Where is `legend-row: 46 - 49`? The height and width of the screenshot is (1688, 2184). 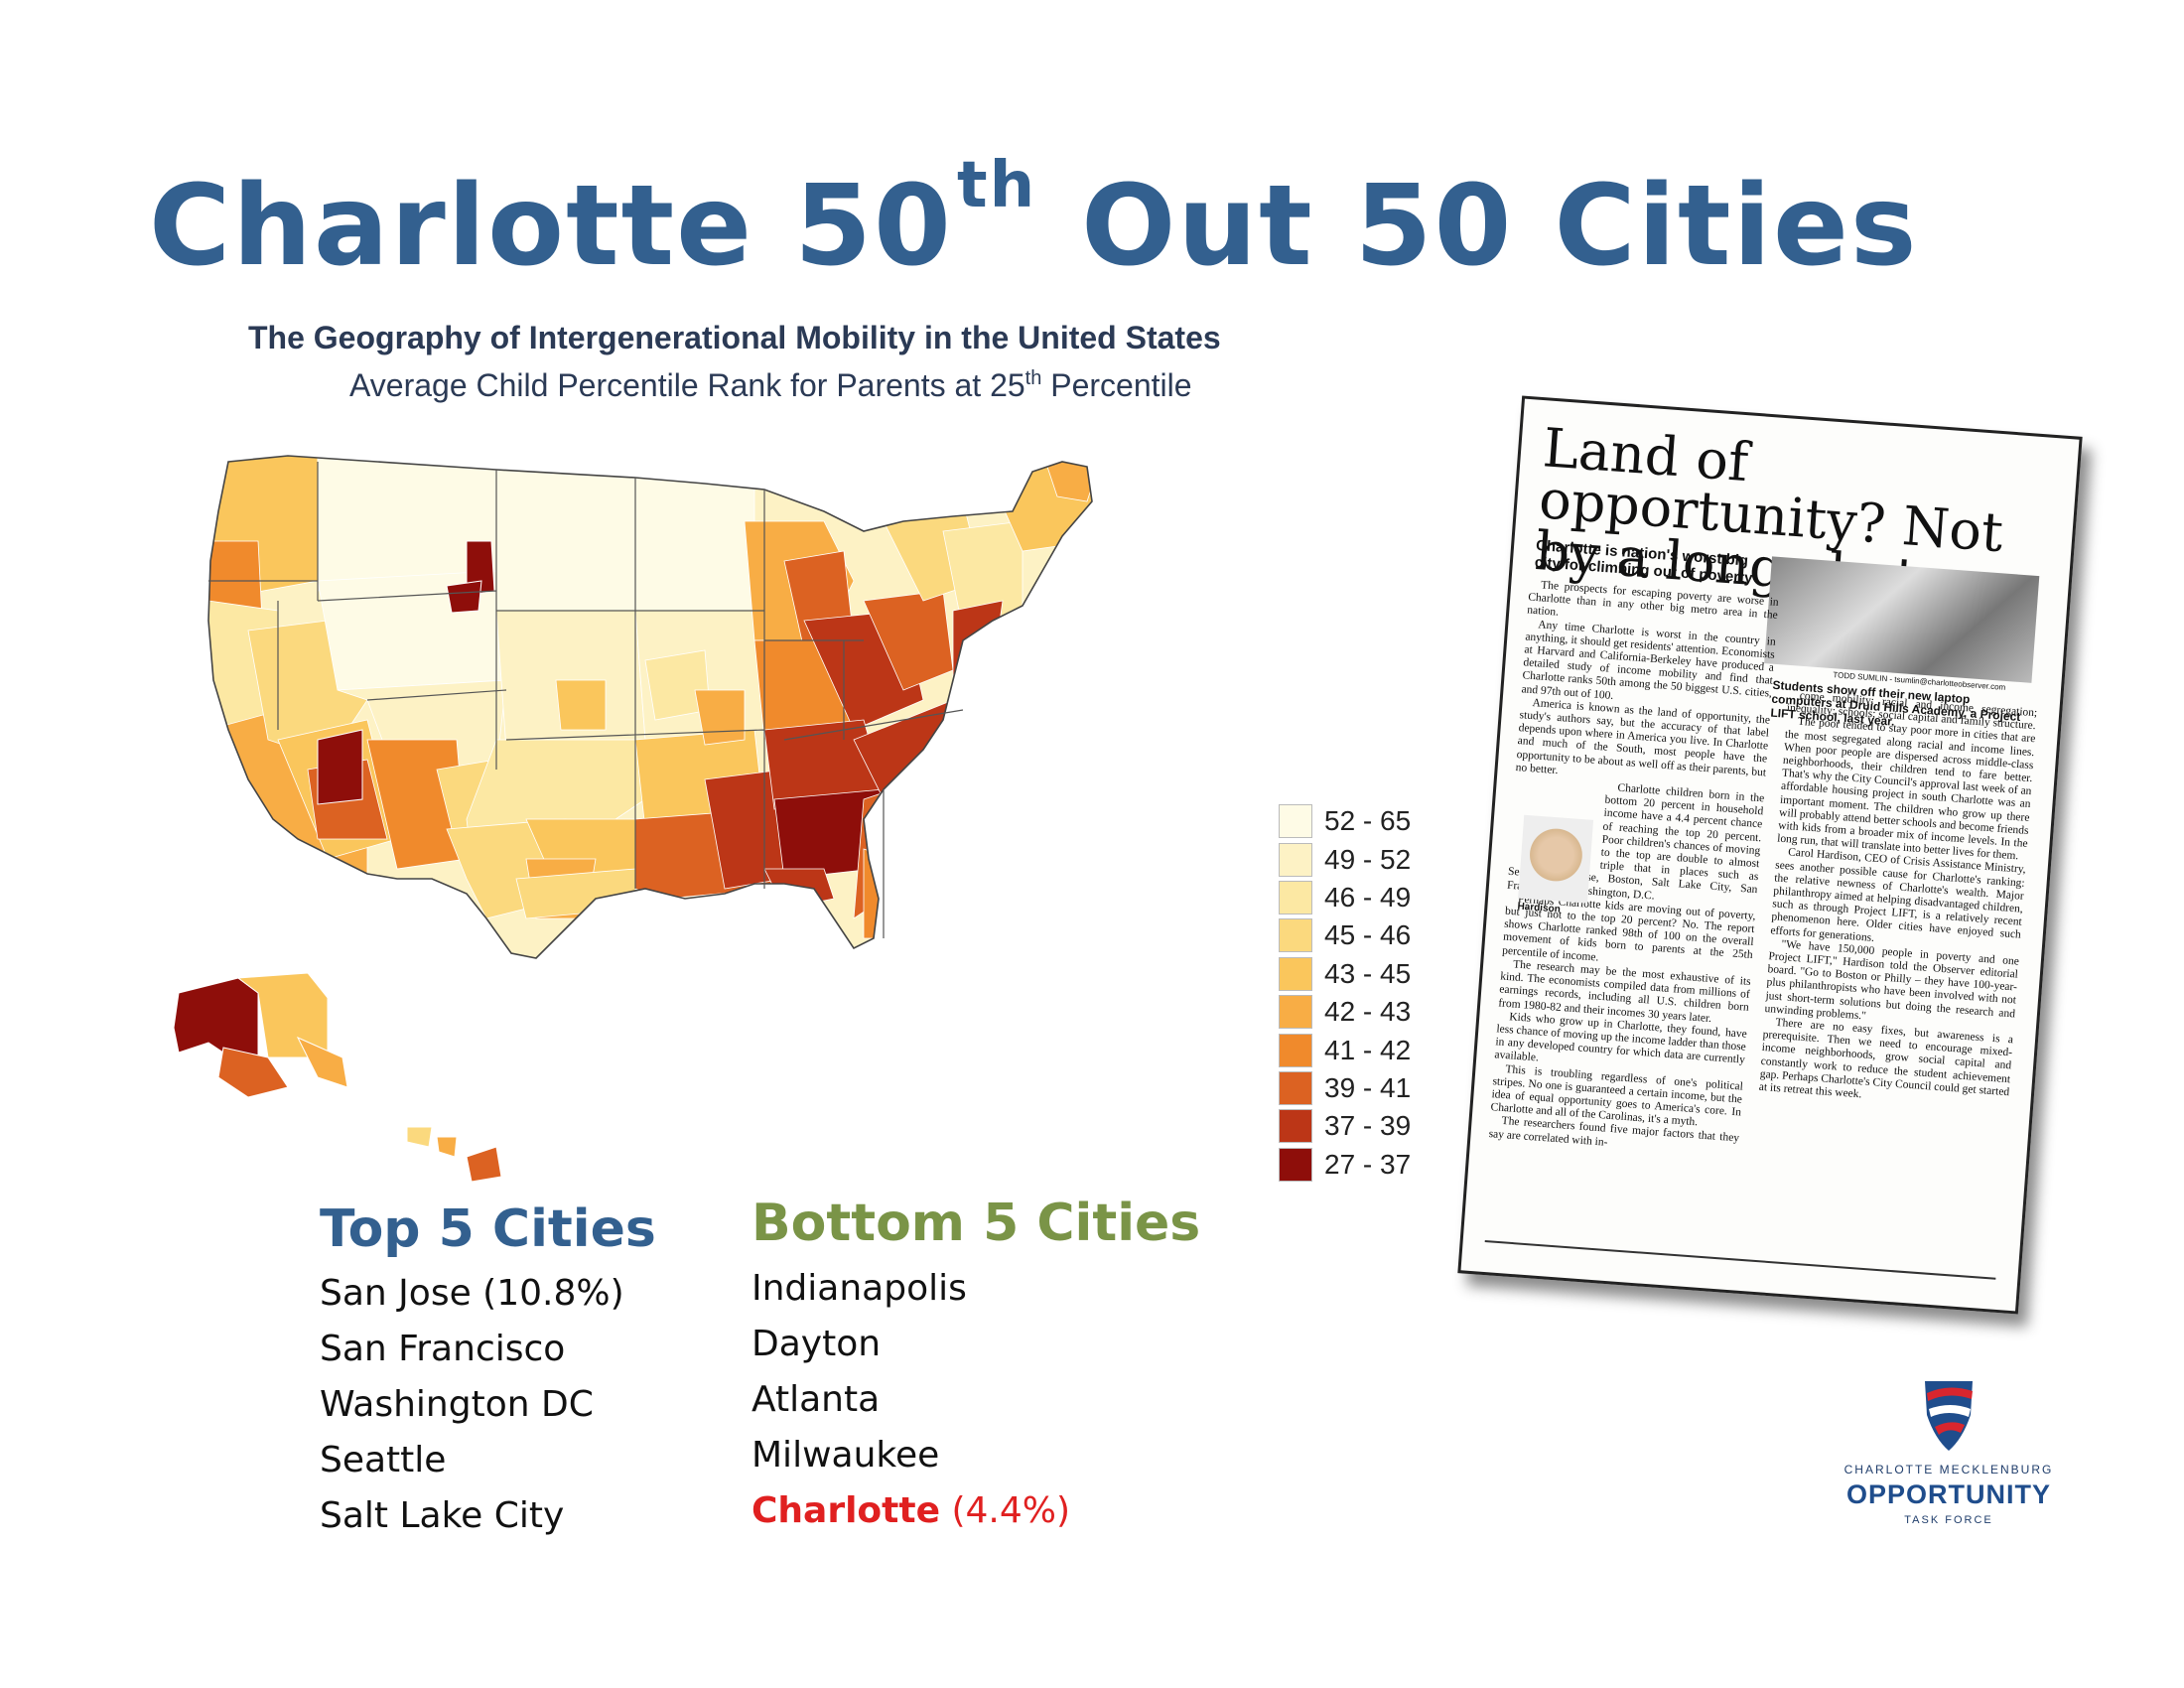
legend-row: 46 - 49 is located at coordinates (1345, 897).